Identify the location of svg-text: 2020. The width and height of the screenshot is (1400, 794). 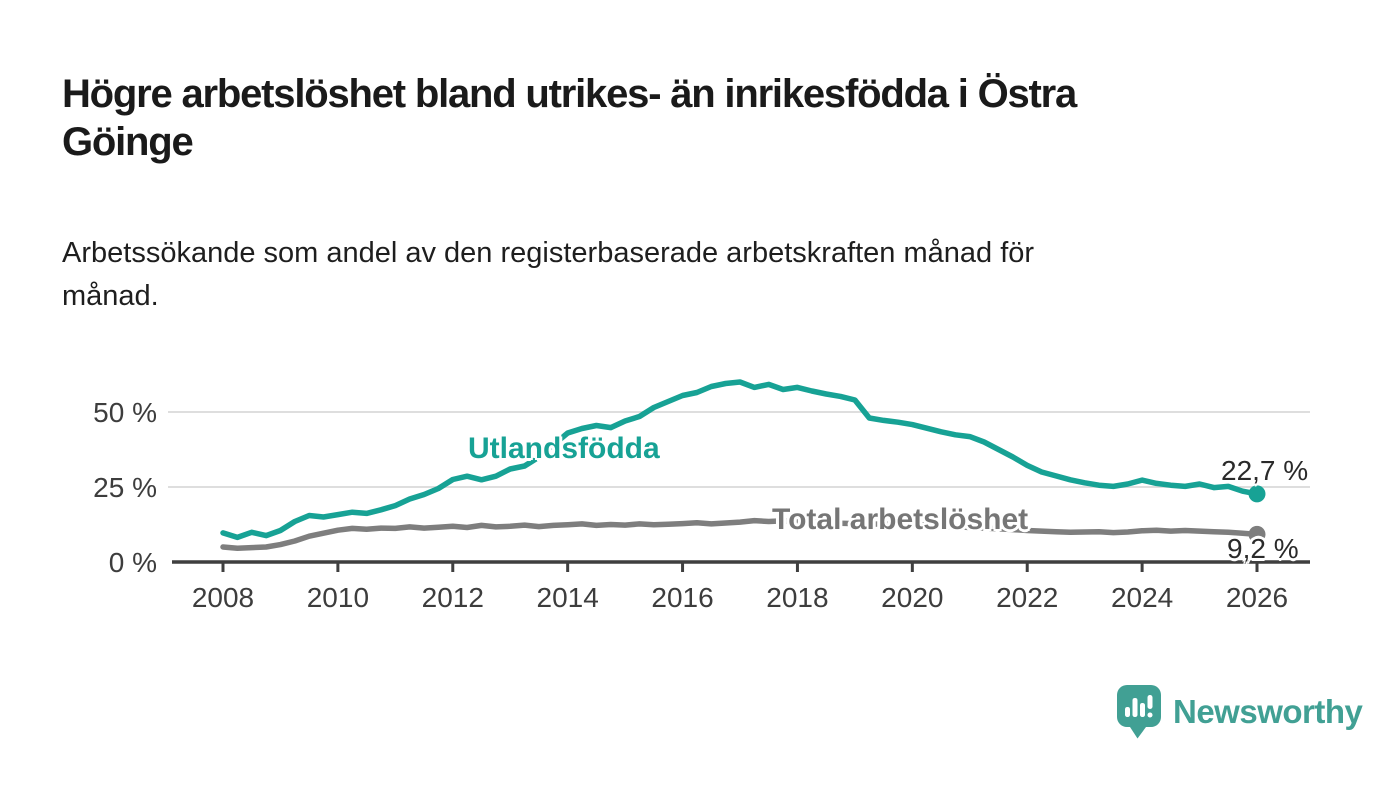
(912, 597).